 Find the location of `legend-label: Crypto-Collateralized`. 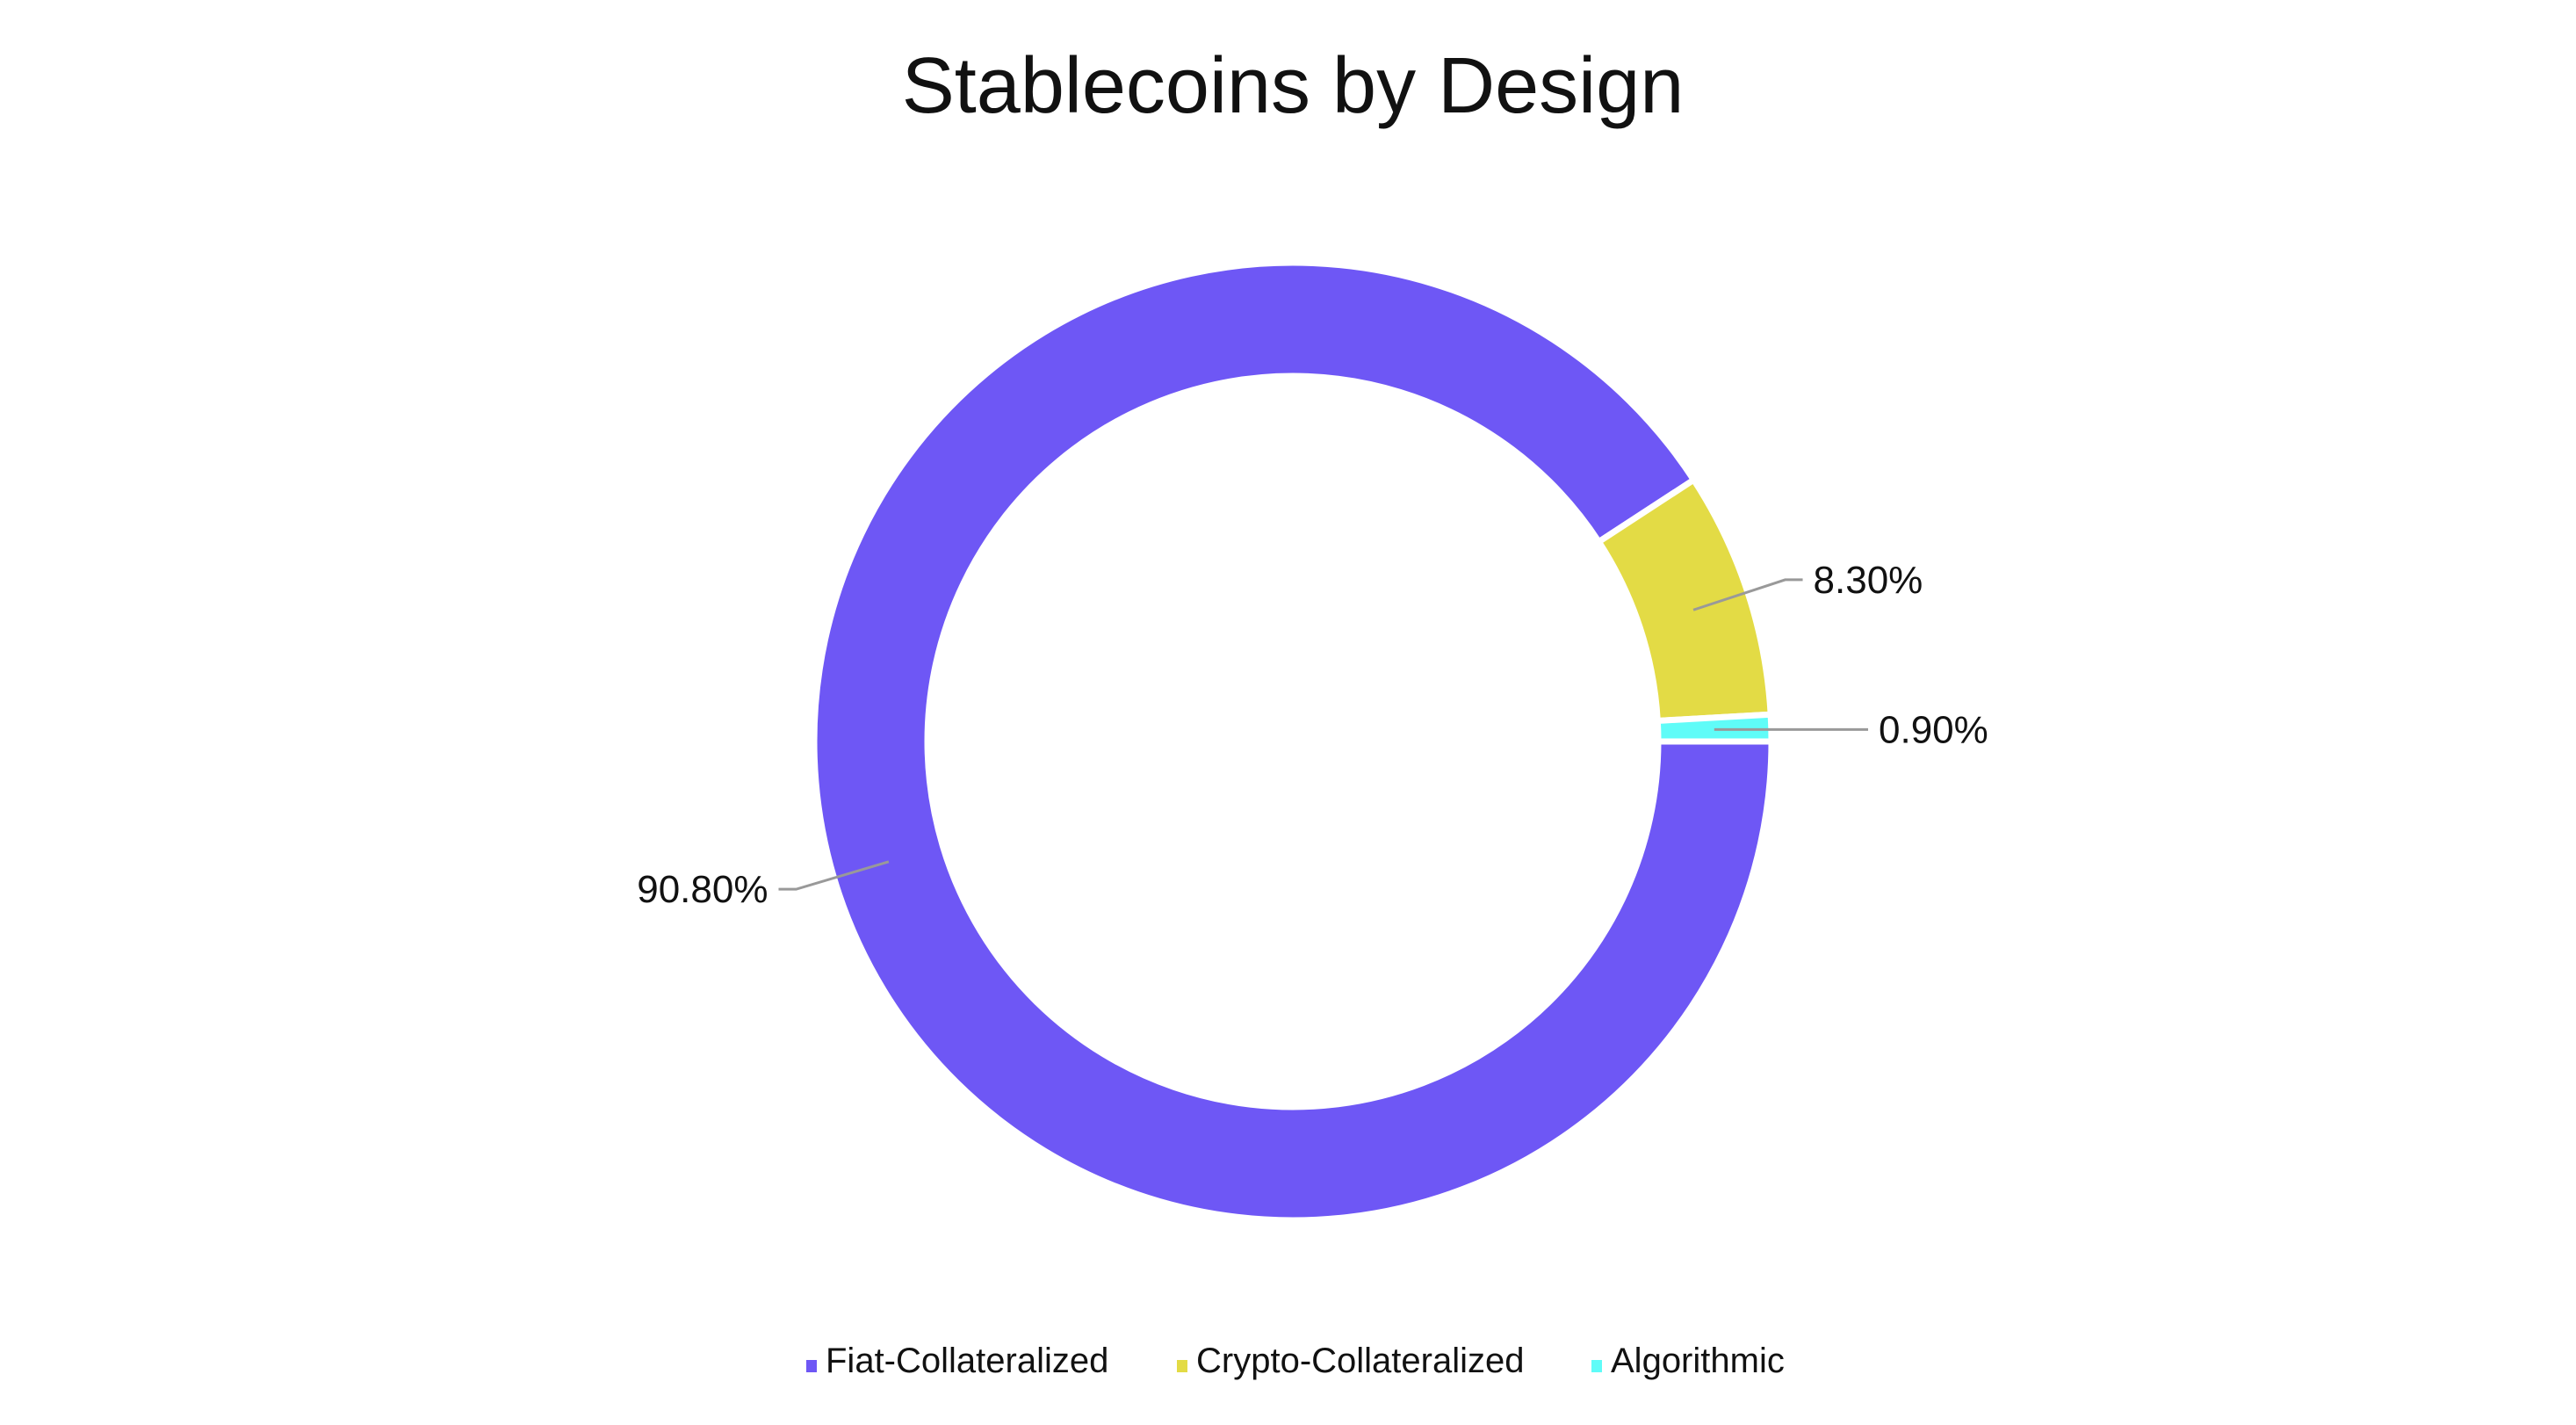

legend-label: Crypto-Collateralized is located at coordinates (1360, 1361).